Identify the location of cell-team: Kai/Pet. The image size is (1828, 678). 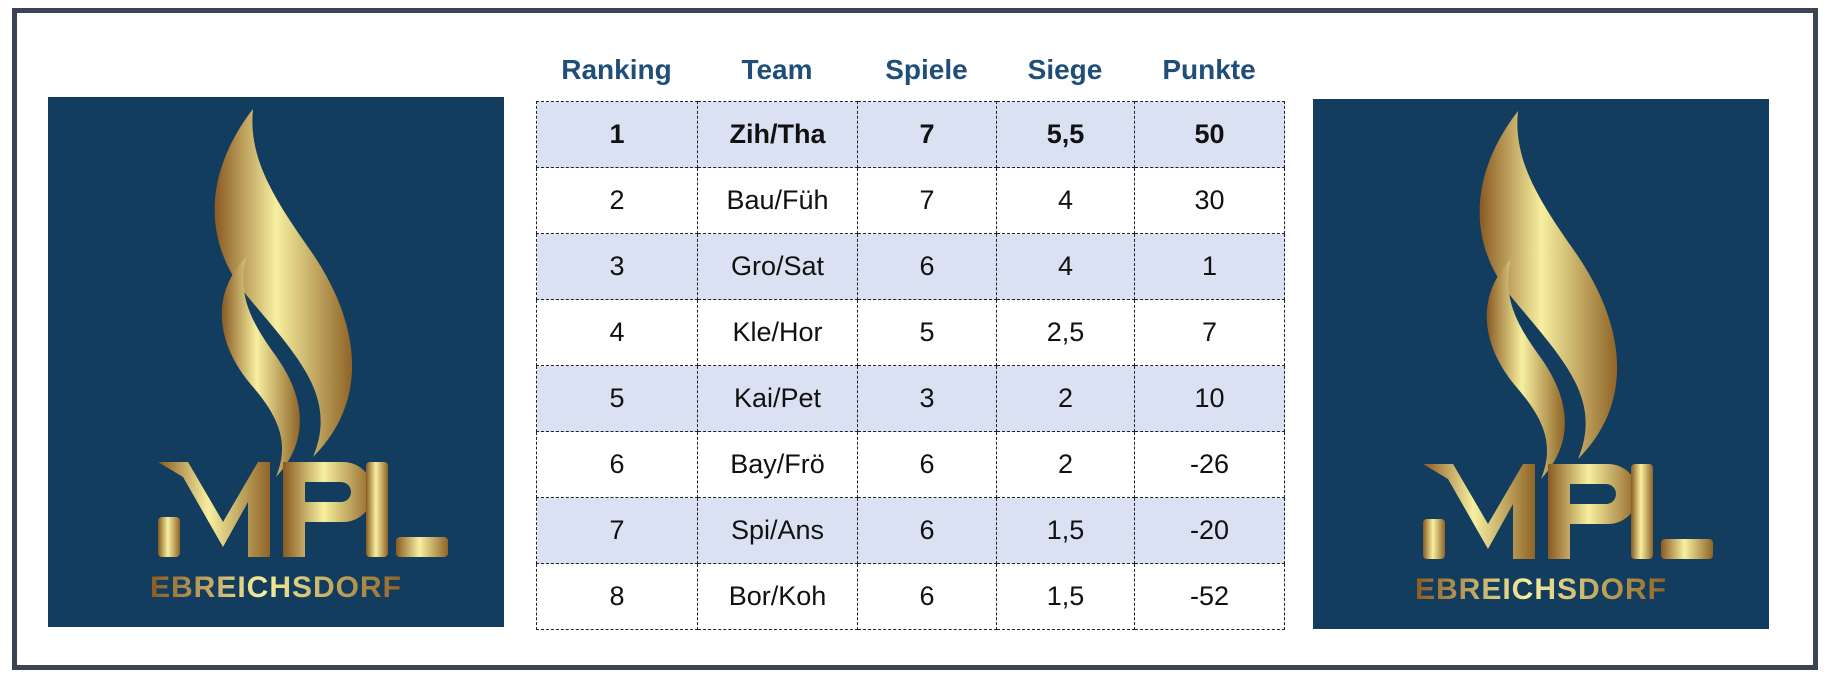
(777, 398).